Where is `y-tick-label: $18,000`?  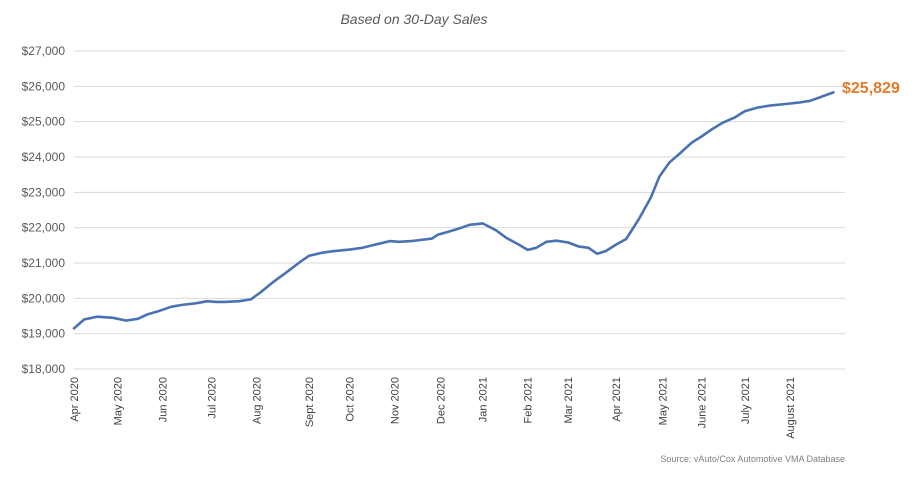
y-tick-label: $18,000 is located at coordinates (44, 369).